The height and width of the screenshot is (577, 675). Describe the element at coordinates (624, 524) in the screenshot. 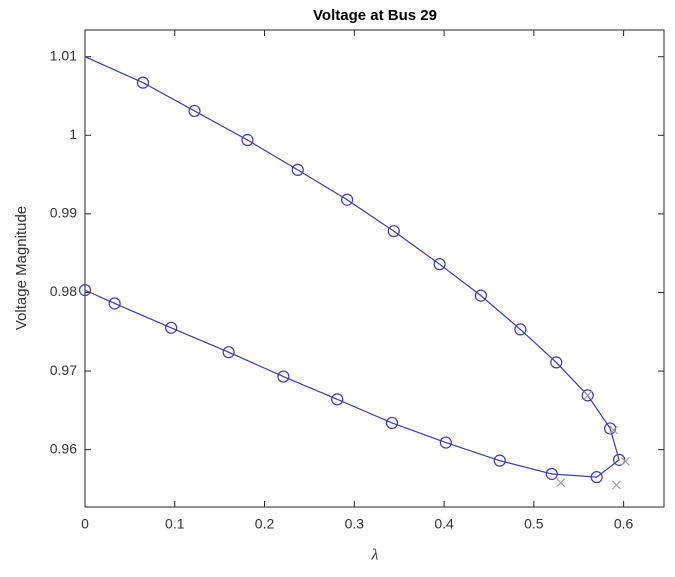

I see `x-tick-label: 0.6` at that location.